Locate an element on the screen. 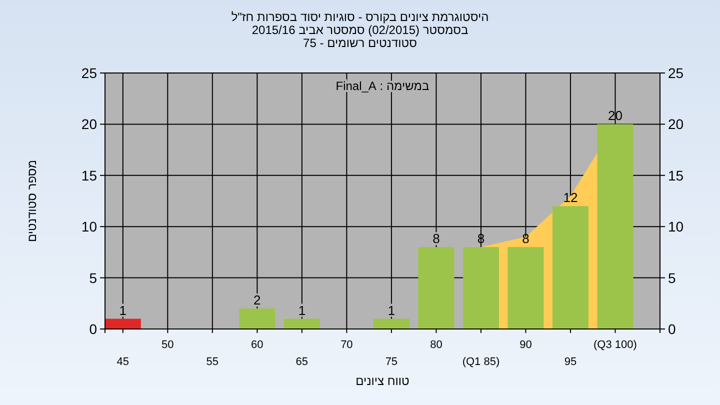 This screenshot has width=720, height=405. y-tick-label: 0 is located at coordinates (93, 329).